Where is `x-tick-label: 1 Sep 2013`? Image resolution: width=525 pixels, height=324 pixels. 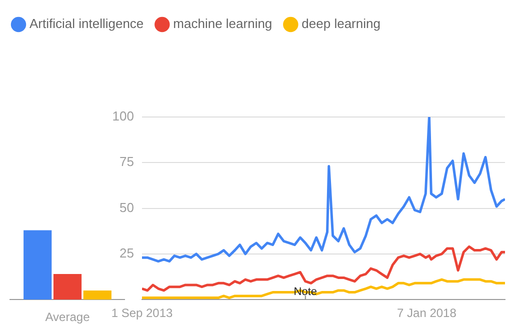
x-tick-label: 1 Sep 2013 is located at coordinates (142, 313).